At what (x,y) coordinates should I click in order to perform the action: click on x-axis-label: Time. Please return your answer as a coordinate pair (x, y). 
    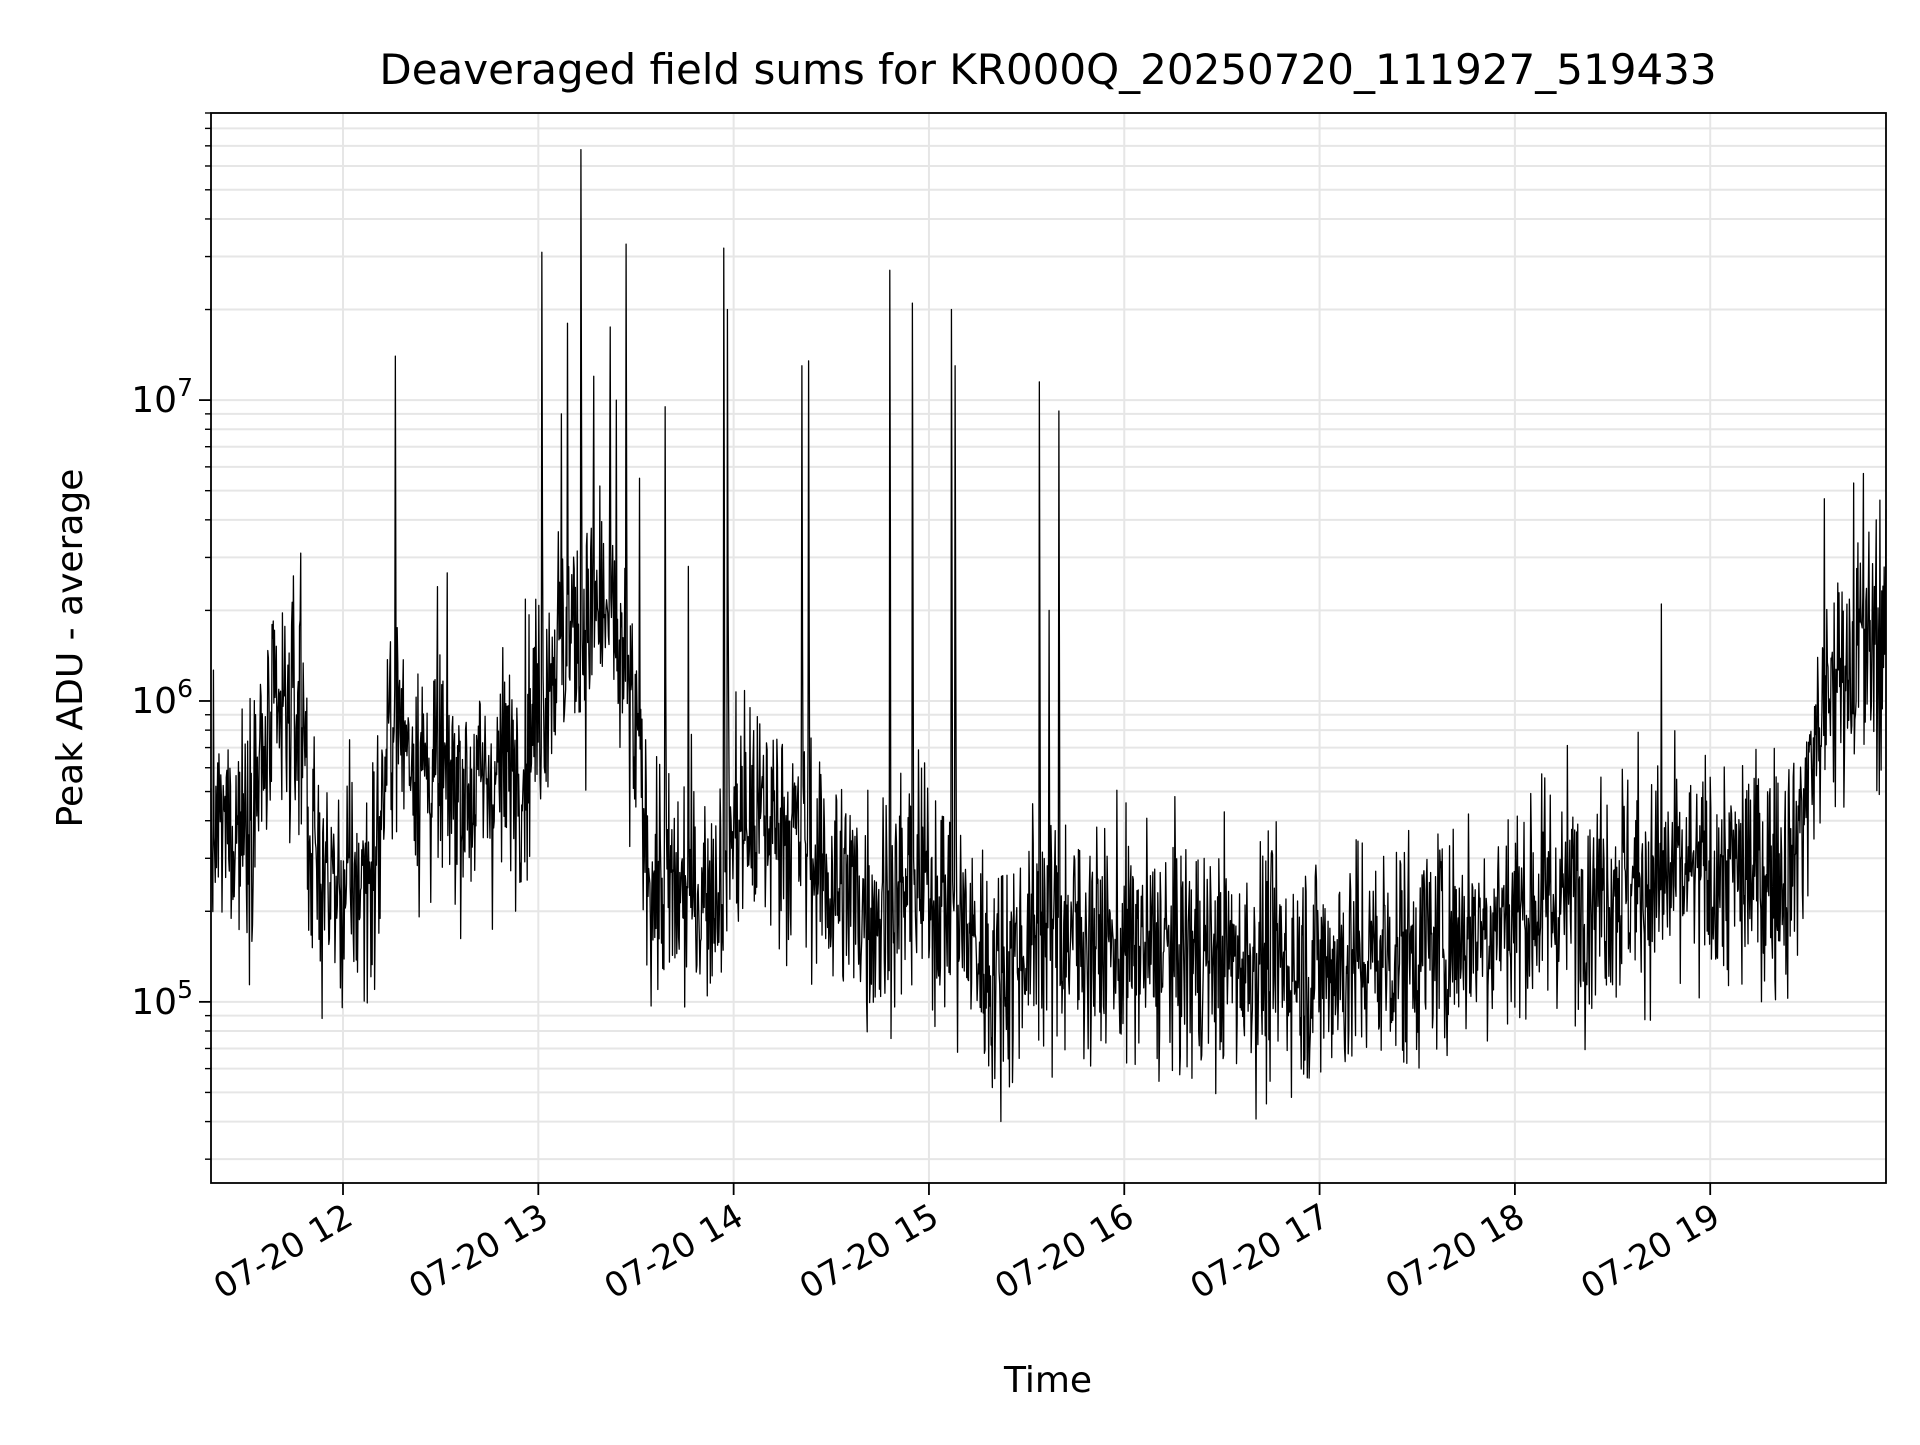
    Looking at the image, I should click on (1047, 1380).